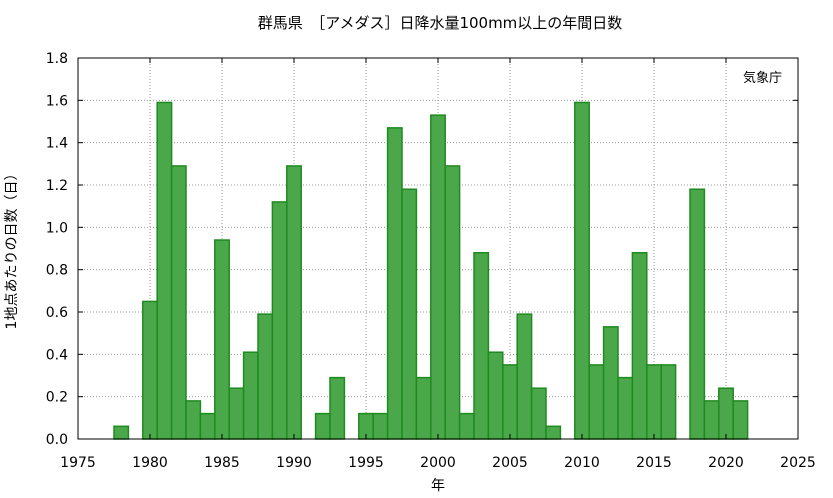 The width and height of the screenshot is (833, 498). What do you see at coordinates (798, 463) in the screenshot?
I see `x-tick-label: 2025` at bounding box center [798, 463].